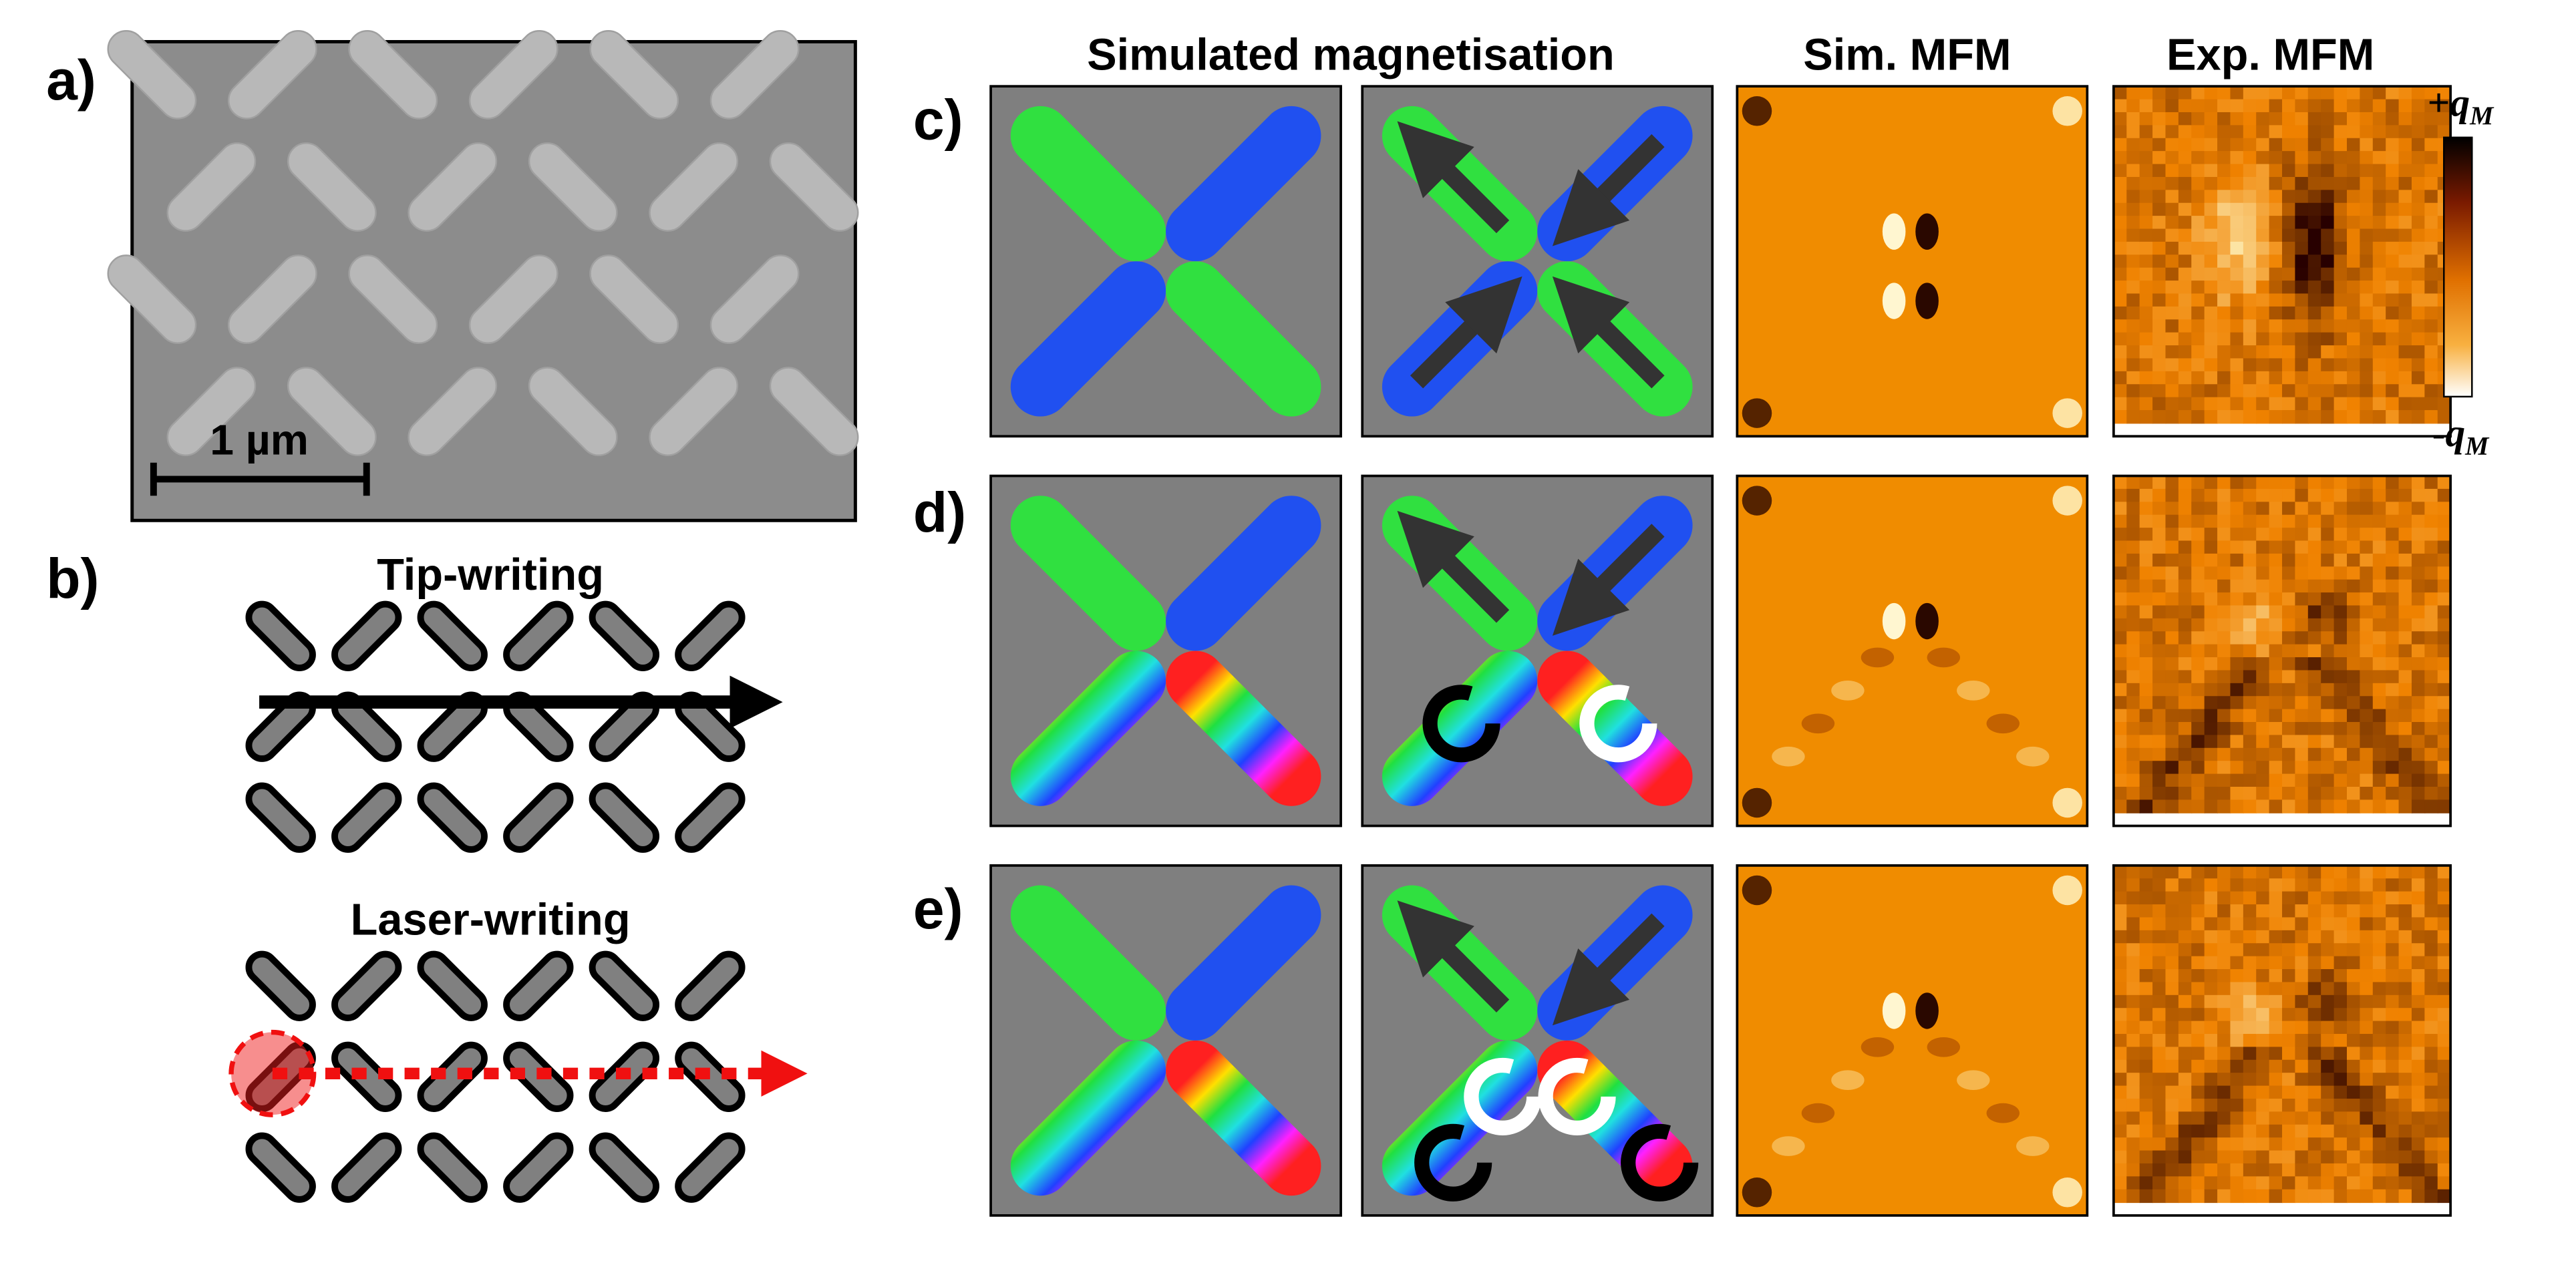 The height and width of the screenshot is (1277, 2576). I want to click on charge, so click(1894, 621).